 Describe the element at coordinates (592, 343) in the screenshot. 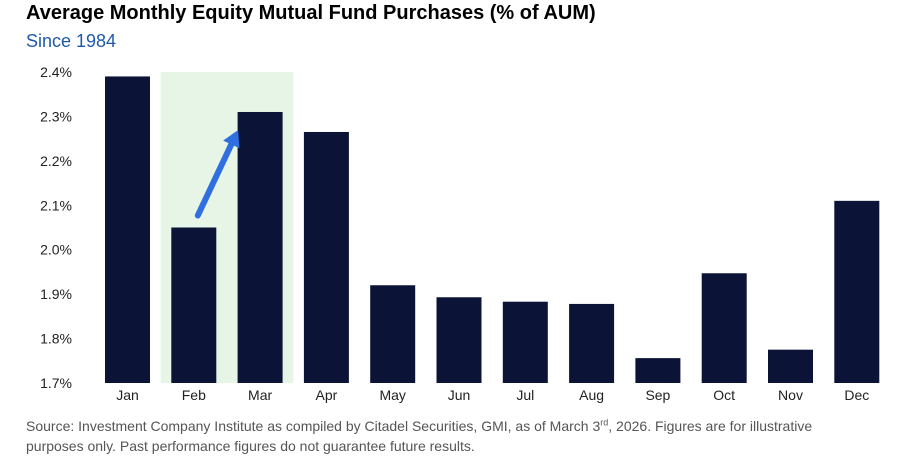

I see `bar-aug` at that location.